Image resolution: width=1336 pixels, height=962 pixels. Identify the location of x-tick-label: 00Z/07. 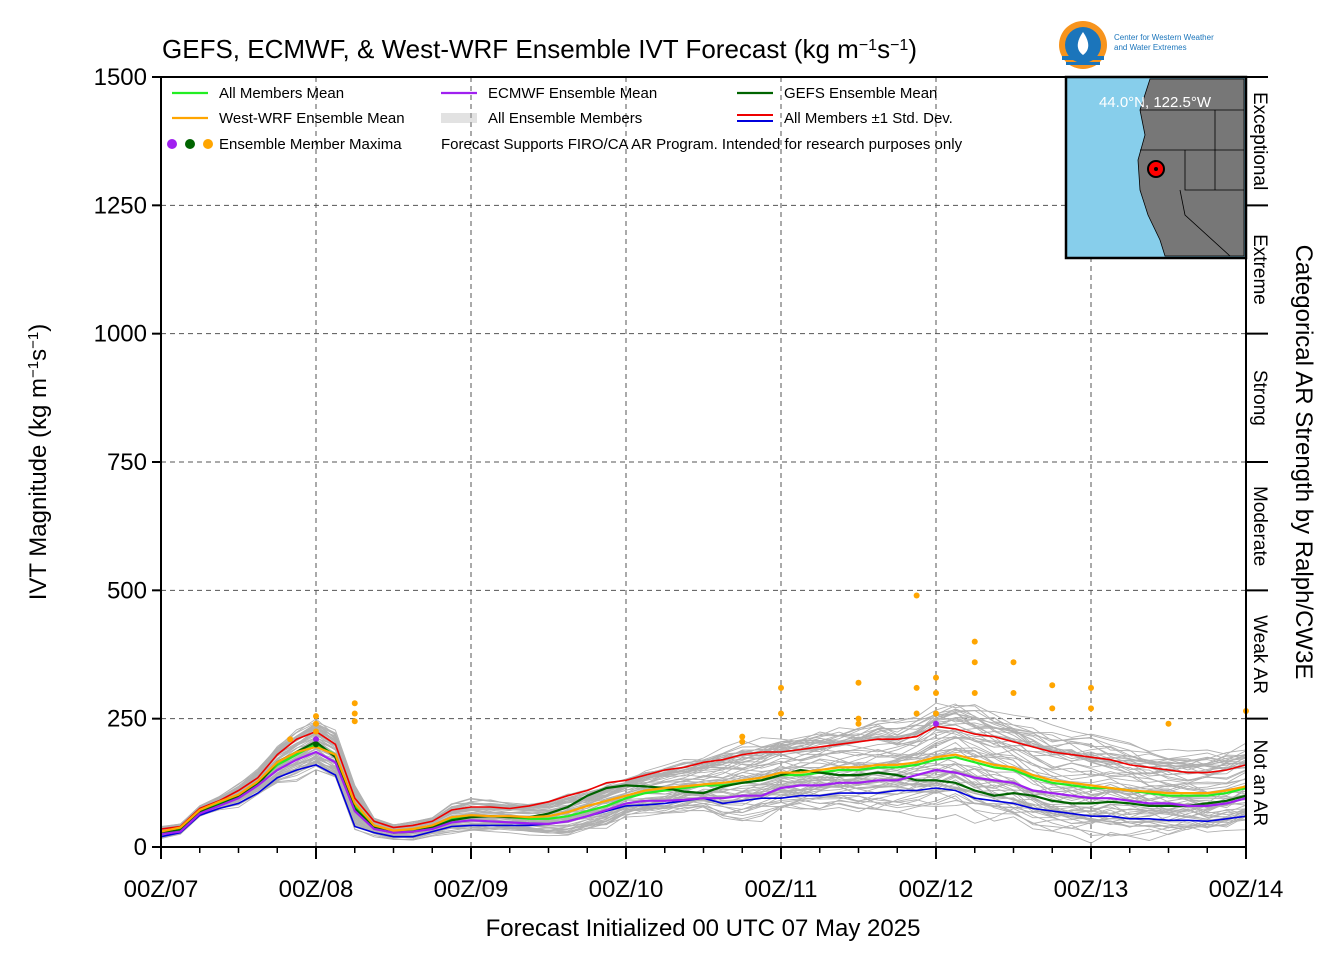
(161, 889).